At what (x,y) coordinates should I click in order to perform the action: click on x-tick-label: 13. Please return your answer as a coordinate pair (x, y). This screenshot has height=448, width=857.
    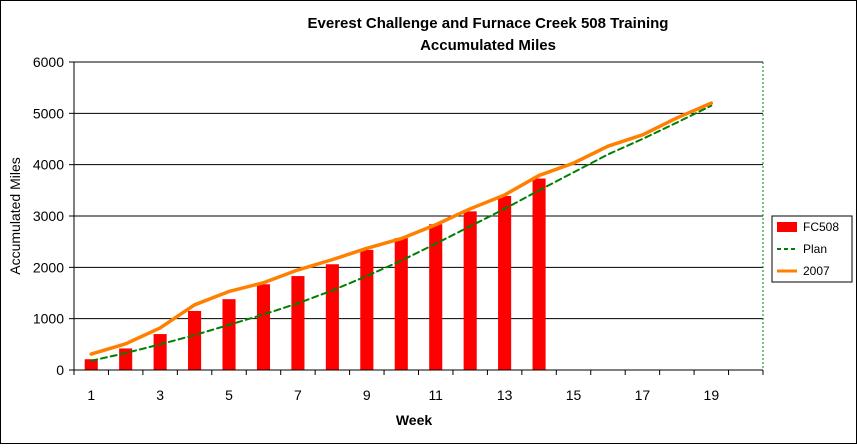
    Looking at the image, I should click on (505, 395).